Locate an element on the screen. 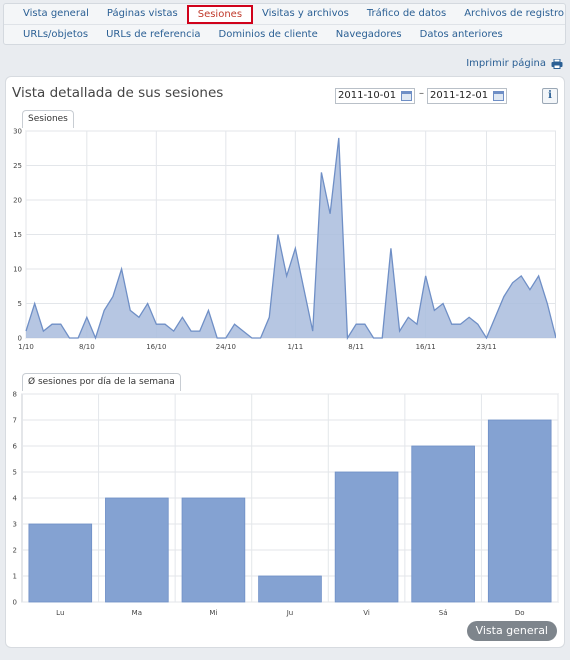  y-tick-label: 25 is located at coordinates (17, 166).